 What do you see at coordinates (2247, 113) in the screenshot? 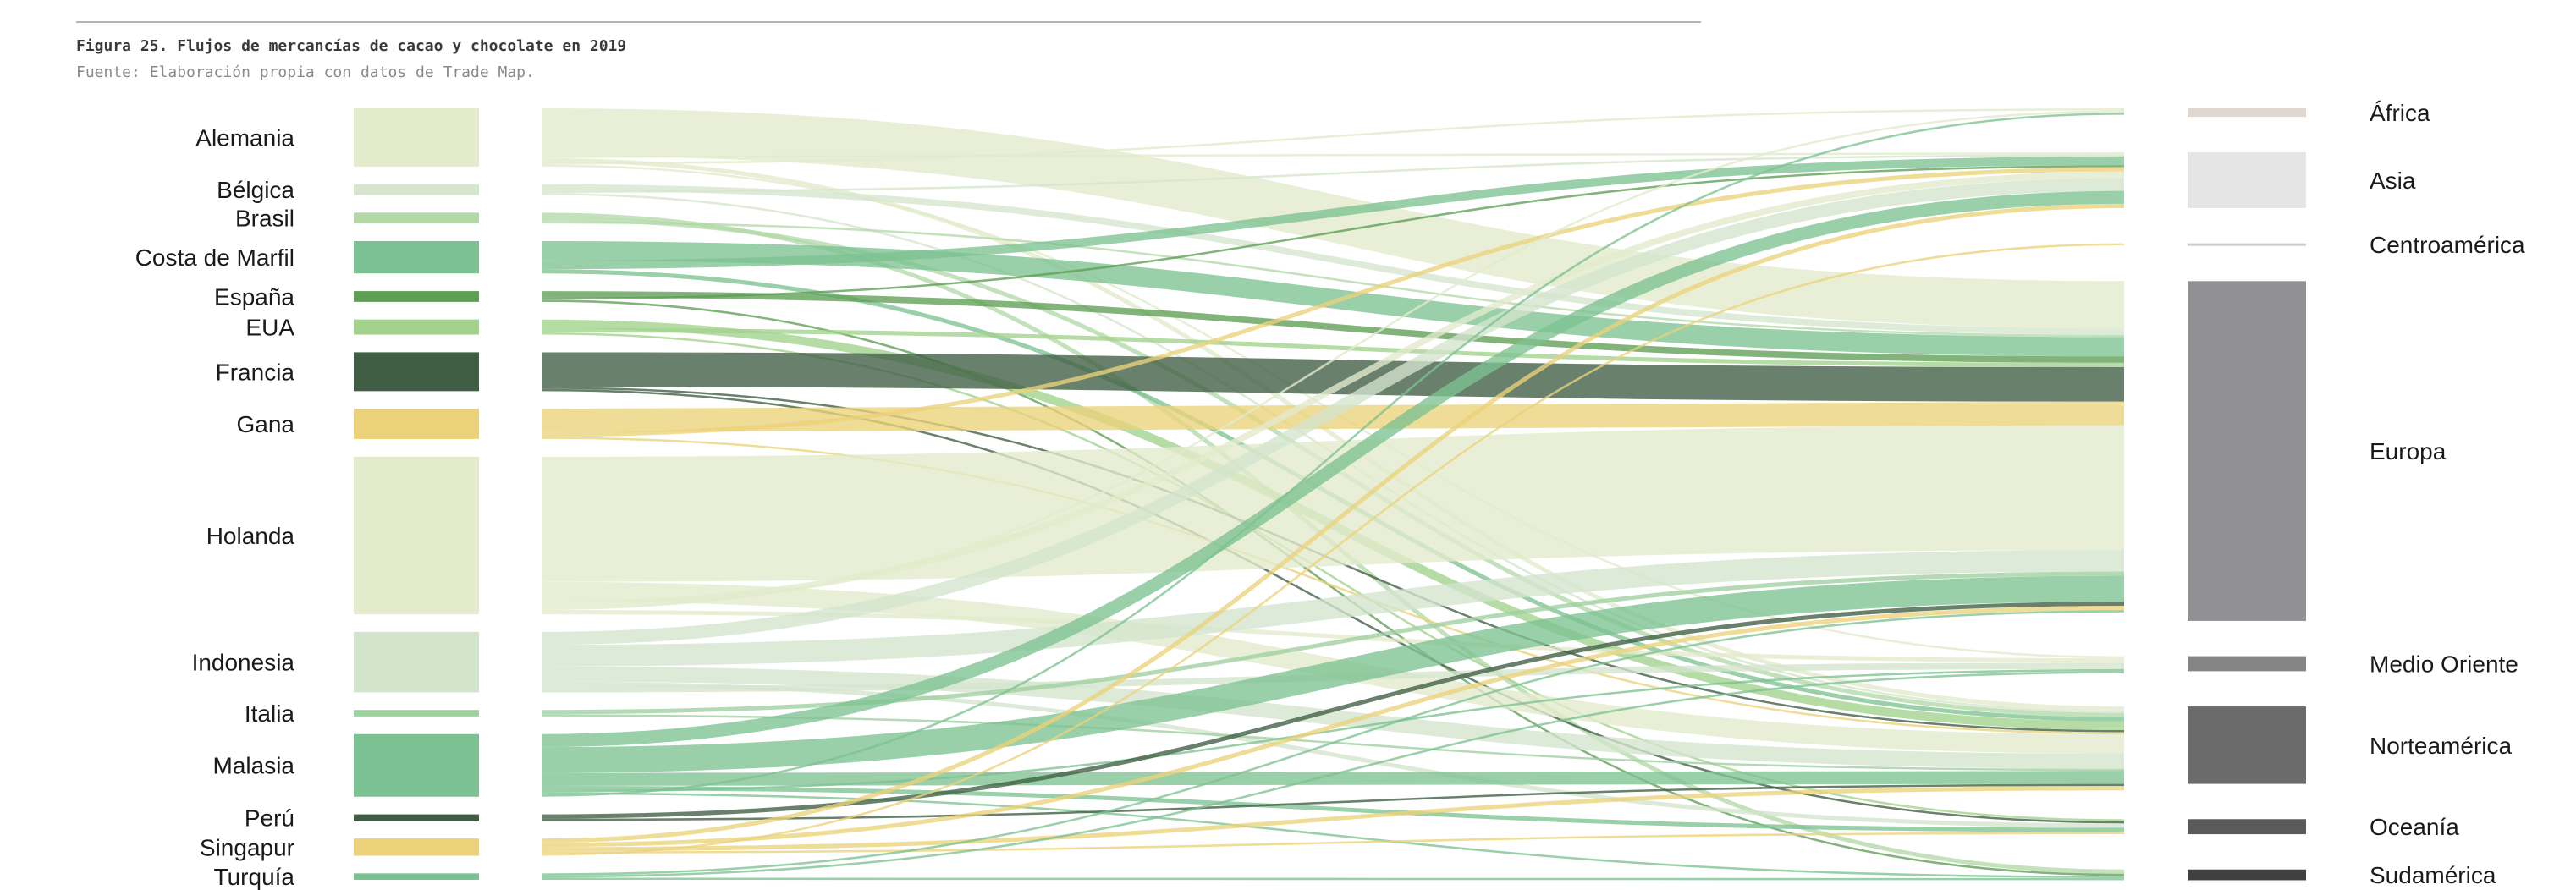
I see `target-node-africa` at bounding box center [2247, 113].